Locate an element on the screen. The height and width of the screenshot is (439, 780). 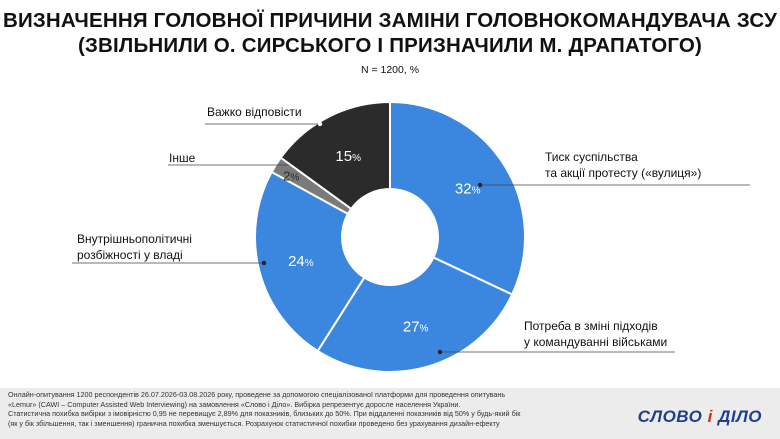
slice-category-label: Важко відповісти is located at coordinates (254, 112).